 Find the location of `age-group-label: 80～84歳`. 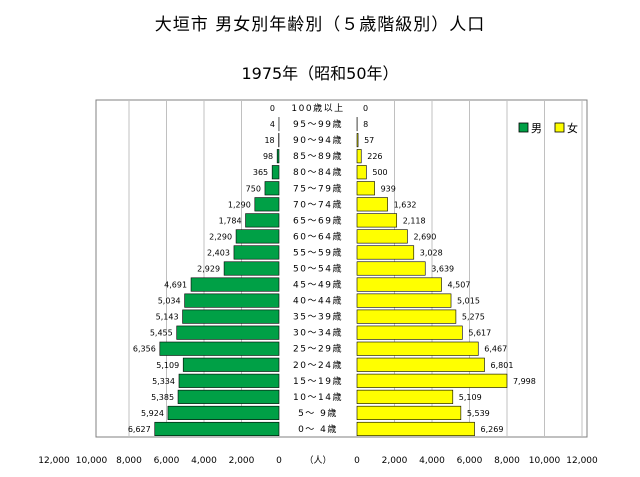

age-group-label: 80～84歳 is located at coordinates (318, 172).